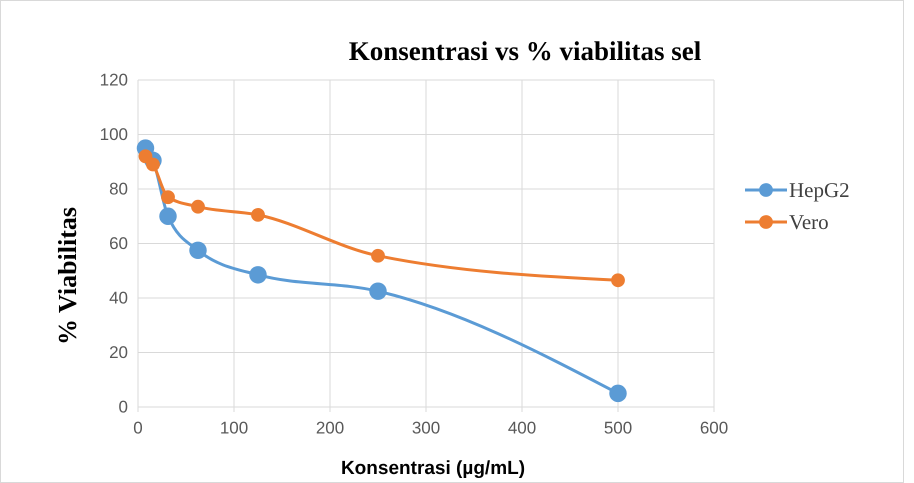 This screenshot has width=914, height=483. I want to click on y-tick-label: 0, so click(123, 406).